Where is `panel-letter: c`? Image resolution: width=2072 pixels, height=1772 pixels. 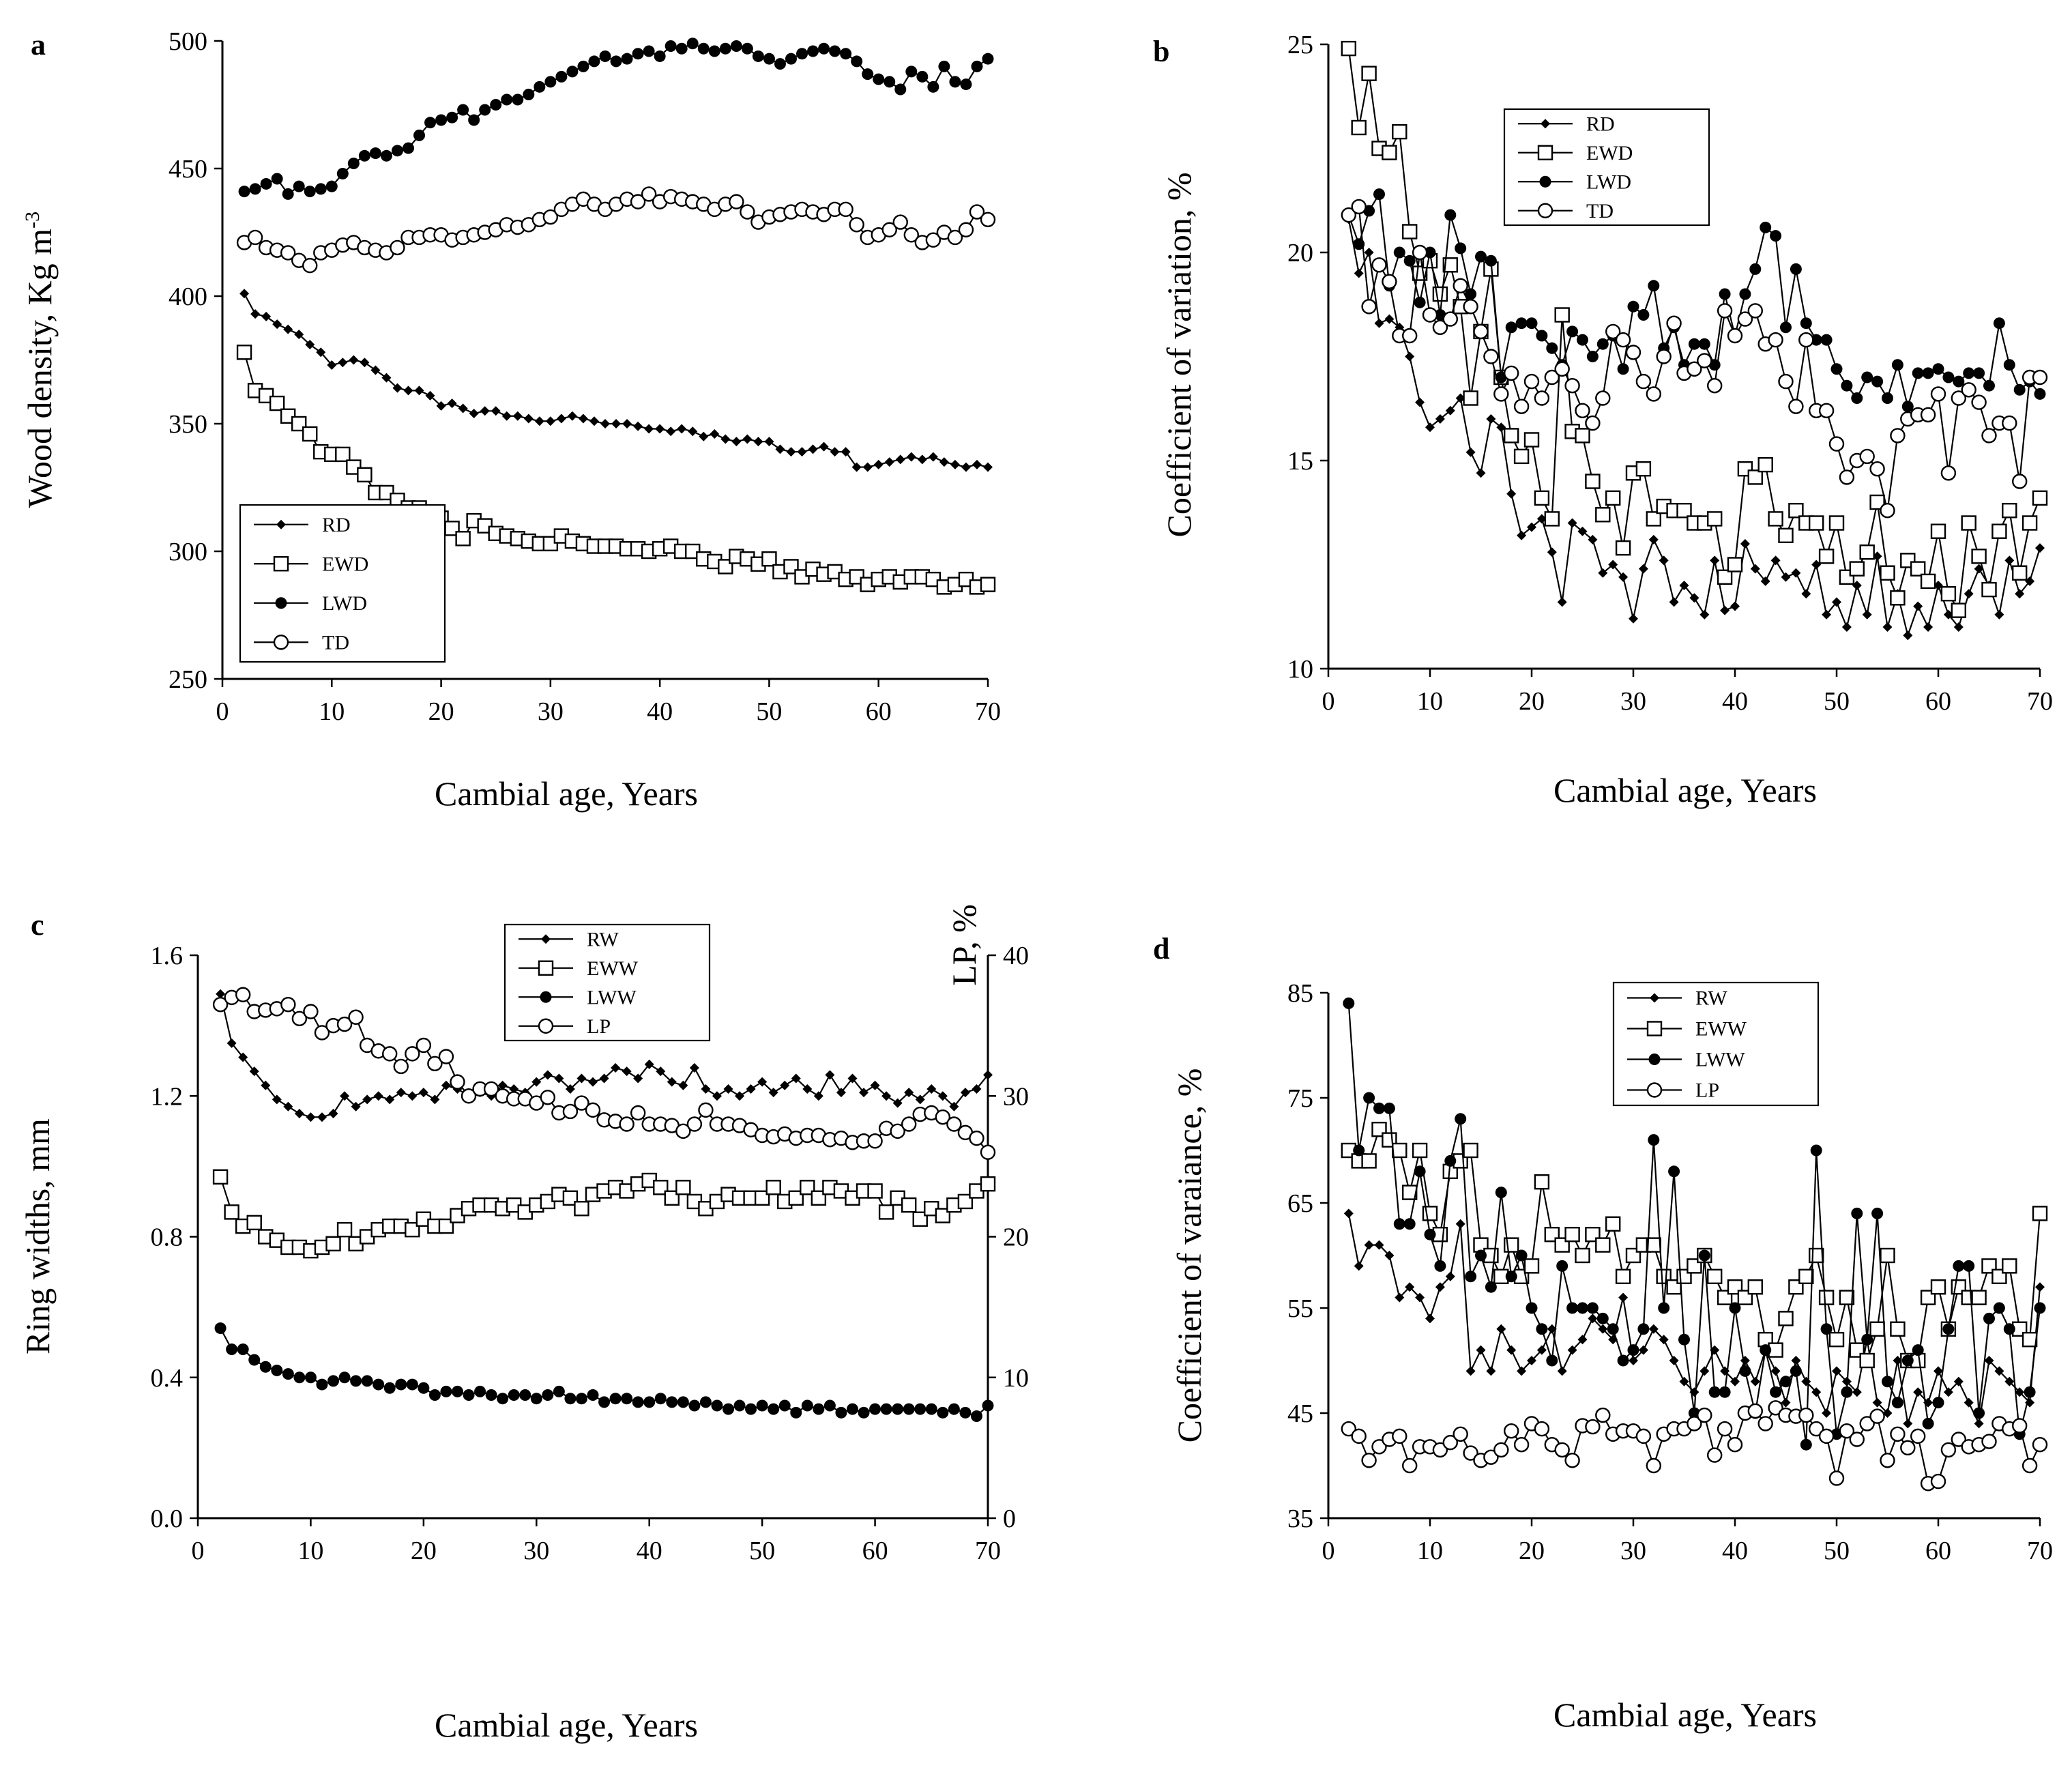
panel-letter: c is located at coordinates (37, 925).